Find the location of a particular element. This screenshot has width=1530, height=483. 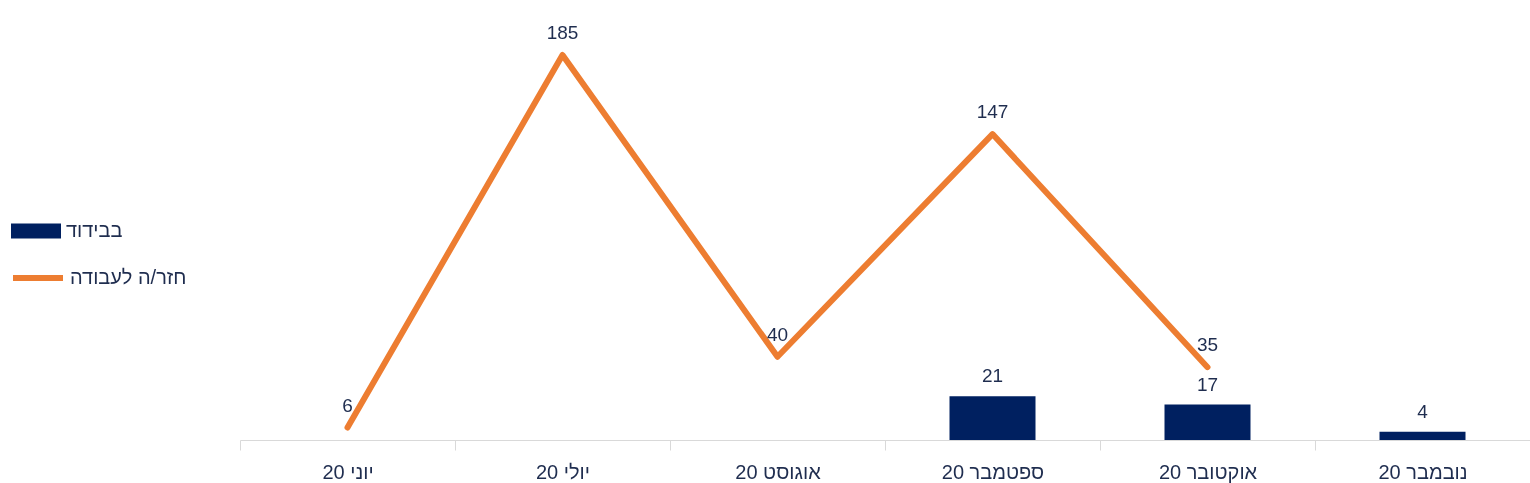

x-tick-label: אוקטובר 20 is located at coordinates (1208, 471).